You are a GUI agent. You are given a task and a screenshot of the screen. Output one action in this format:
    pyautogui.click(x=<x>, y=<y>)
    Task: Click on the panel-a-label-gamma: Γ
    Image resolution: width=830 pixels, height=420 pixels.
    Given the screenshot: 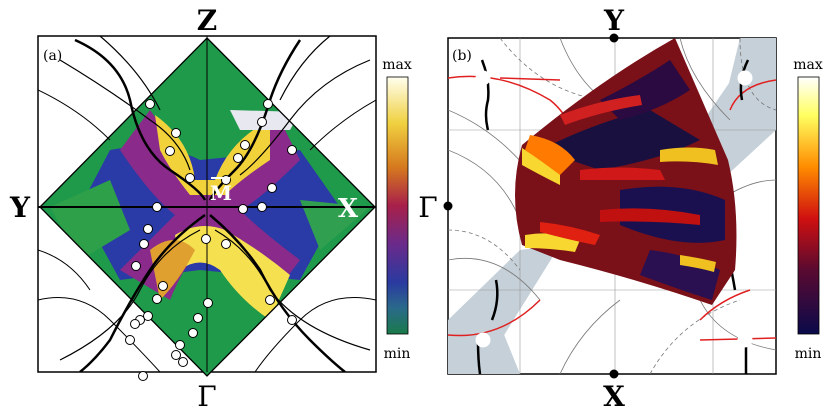 What is the action you would take?
    pyautogui.click(x=206, y=396)
    